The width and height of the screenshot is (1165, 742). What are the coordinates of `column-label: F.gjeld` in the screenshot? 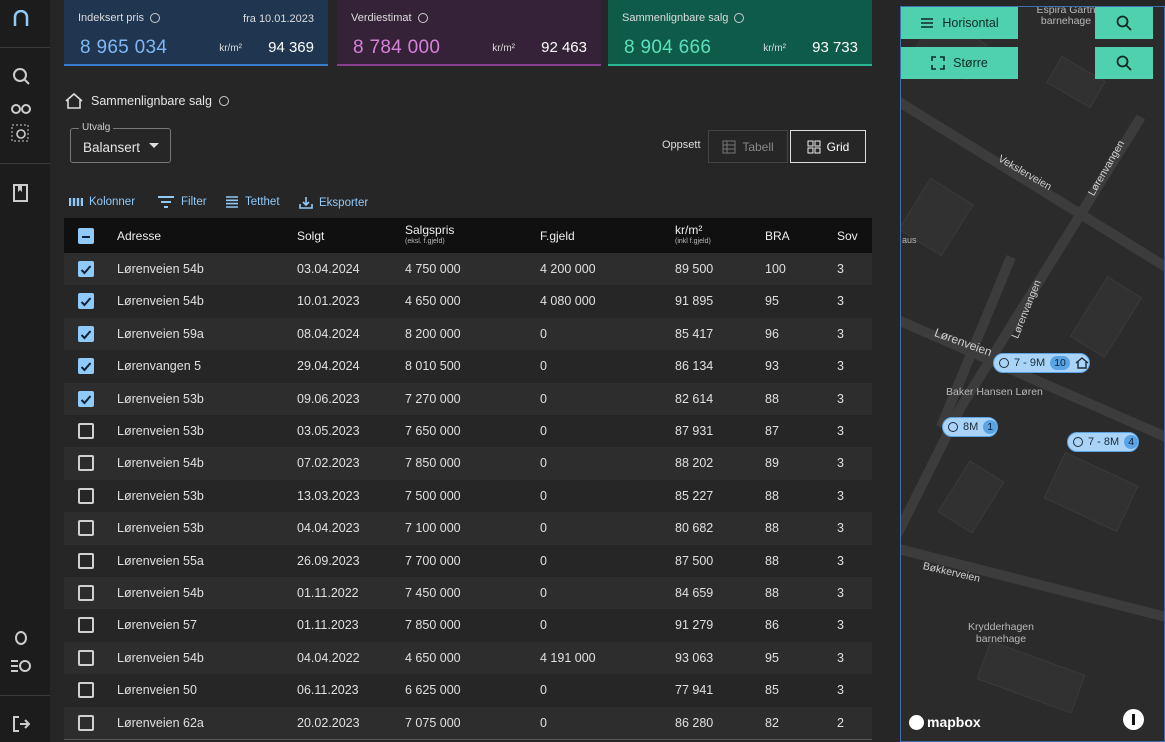 It's located at (557, 236).